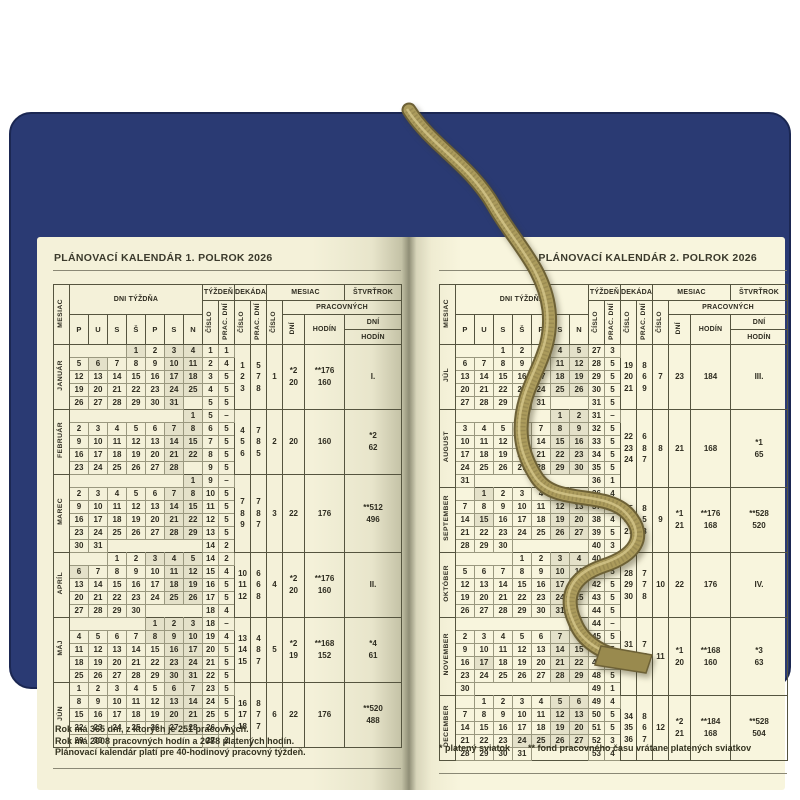 This screenshot has width=800, height=800. I want to click on month-number-cell-line: 3, so click(274, 513).